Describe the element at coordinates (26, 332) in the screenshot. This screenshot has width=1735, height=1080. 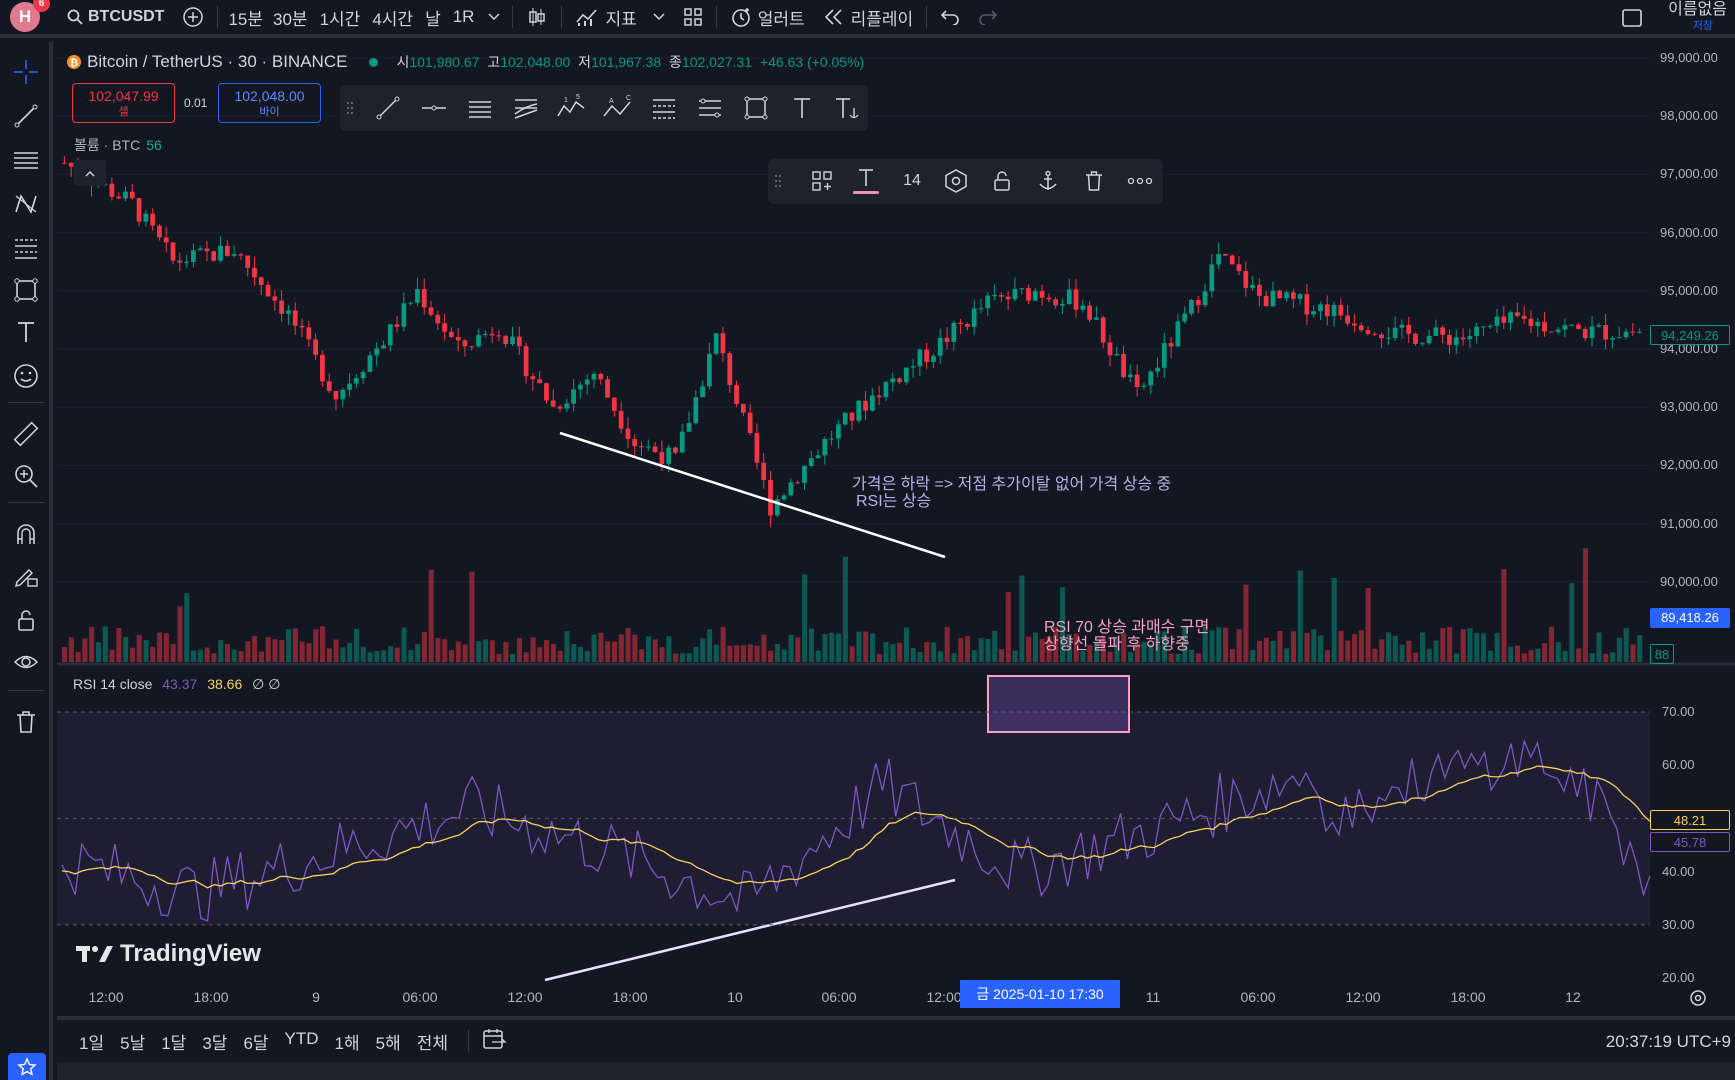
I see `text-tool` at that location.